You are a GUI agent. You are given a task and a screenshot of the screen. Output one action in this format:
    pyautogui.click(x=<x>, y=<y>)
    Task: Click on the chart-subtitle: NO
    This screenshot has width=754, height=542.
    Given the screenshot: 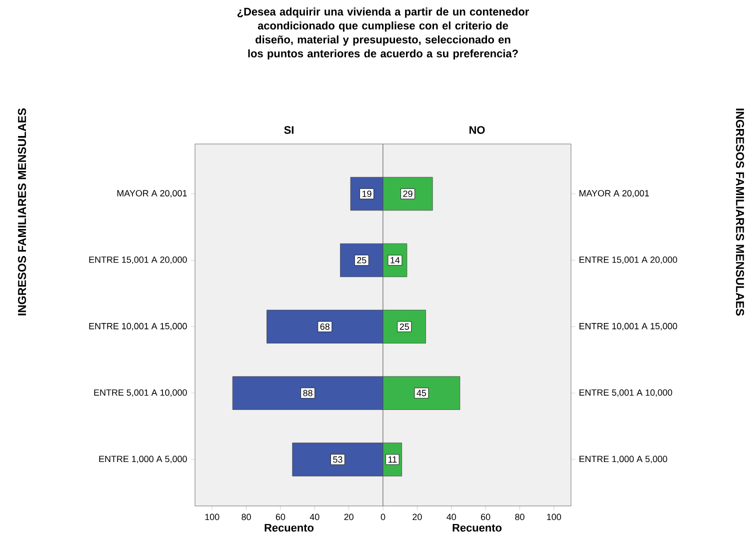 What is the action you would take?
    pyautogui.click(x=477, y=130)
    